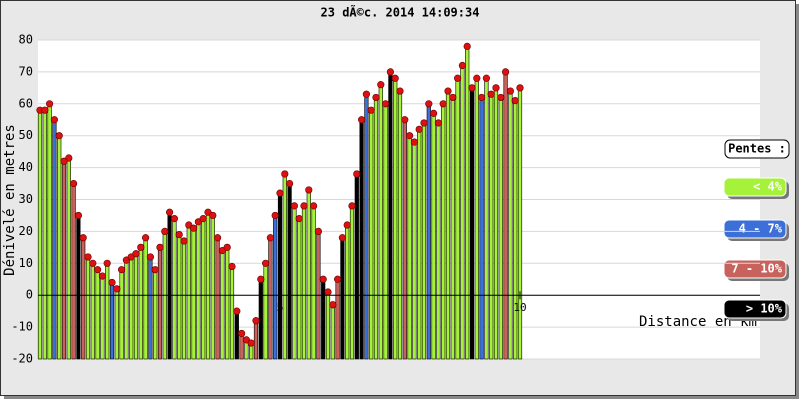 The width and height of the screenshot is (800, 404). Describe the element at coordinates (22, 359) in the screenshot. I see `y-tick-label: -20` at that location.